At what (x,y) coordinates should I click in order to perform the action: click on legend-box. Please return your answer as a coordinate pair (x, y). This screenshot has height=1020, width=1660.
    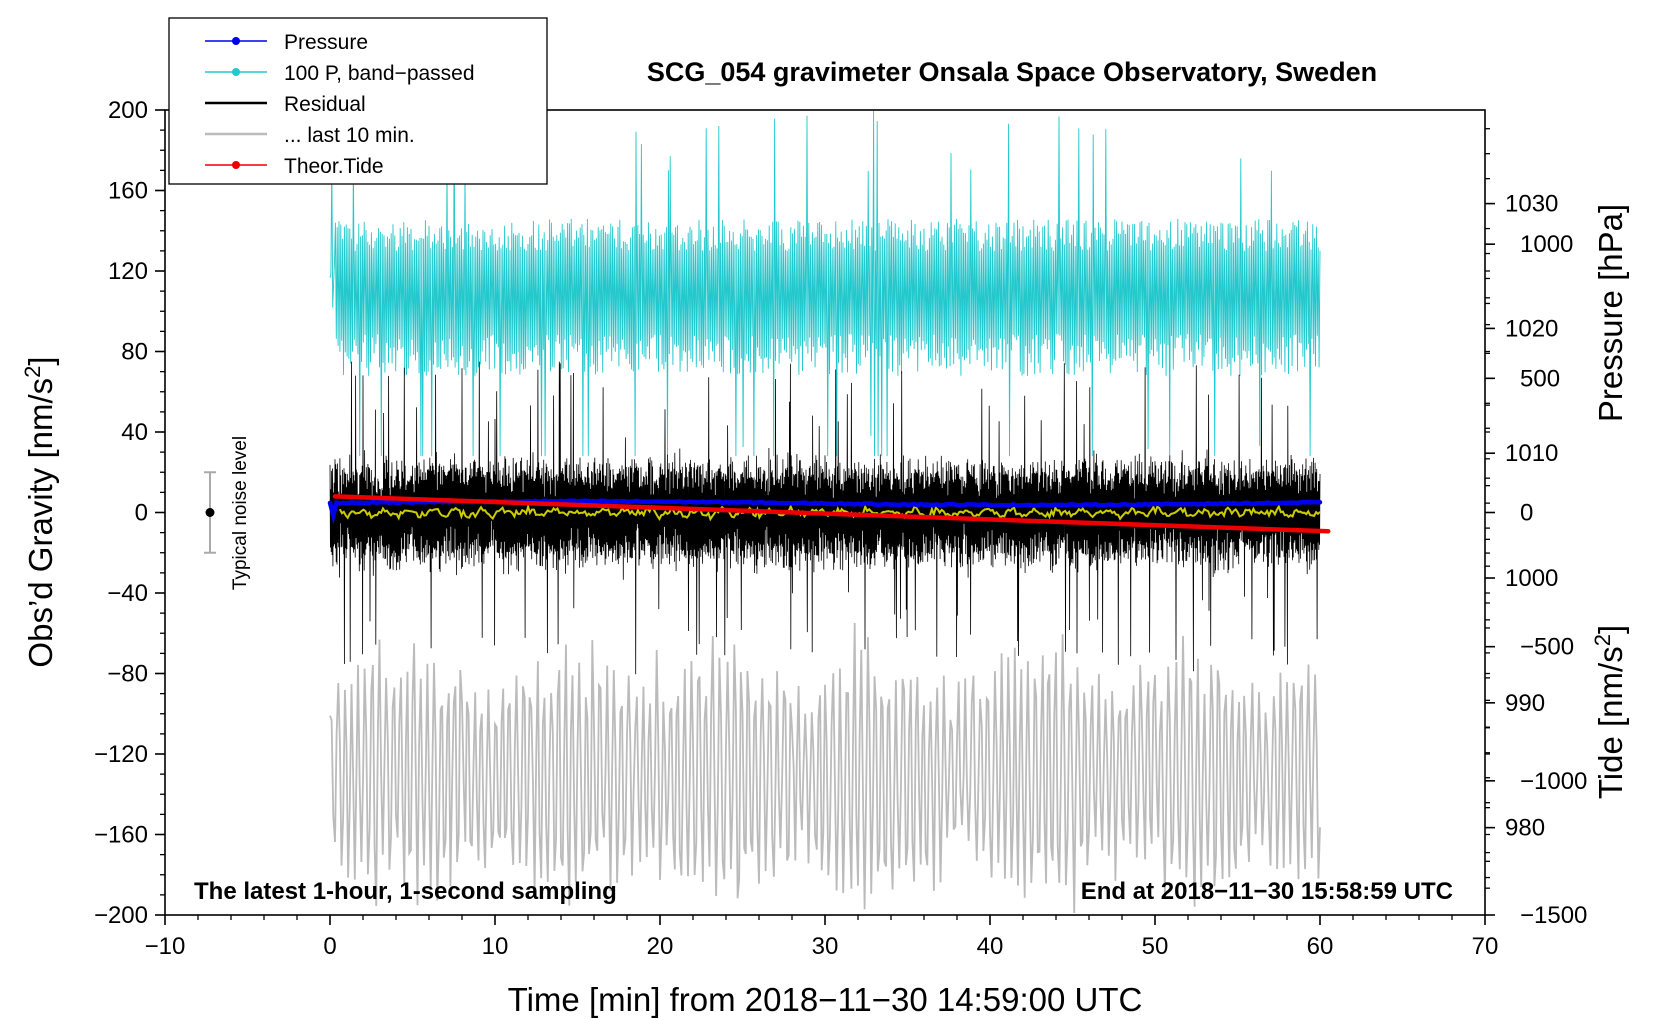
    Looking at the image, I should click on (358, 101).